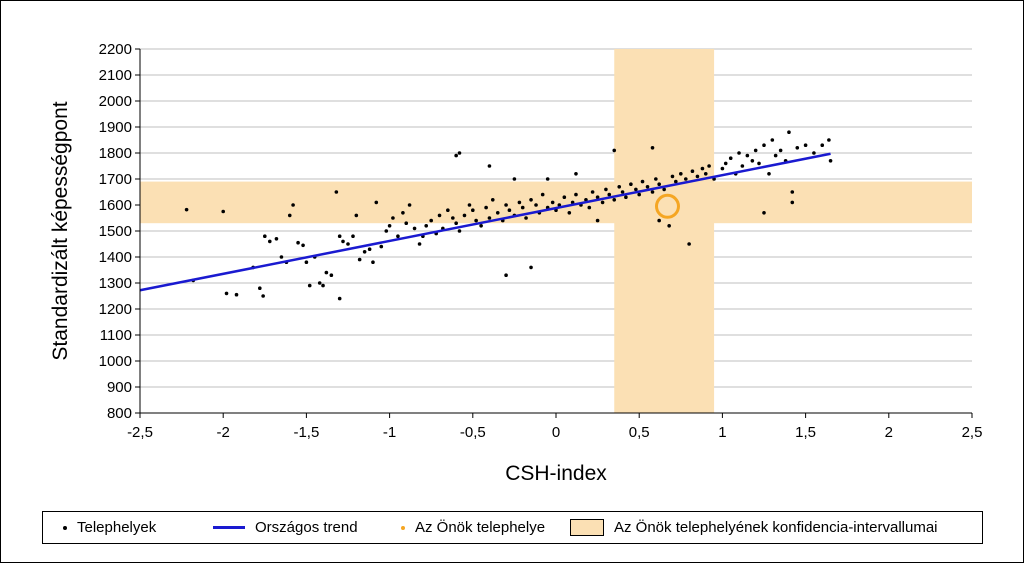 Image resolution: width=1024 pixels, height=563 pixels. Describe the element at coordinates (556, 473) in the screenshot. I see `x-axis-title: CSH-index` at that location.